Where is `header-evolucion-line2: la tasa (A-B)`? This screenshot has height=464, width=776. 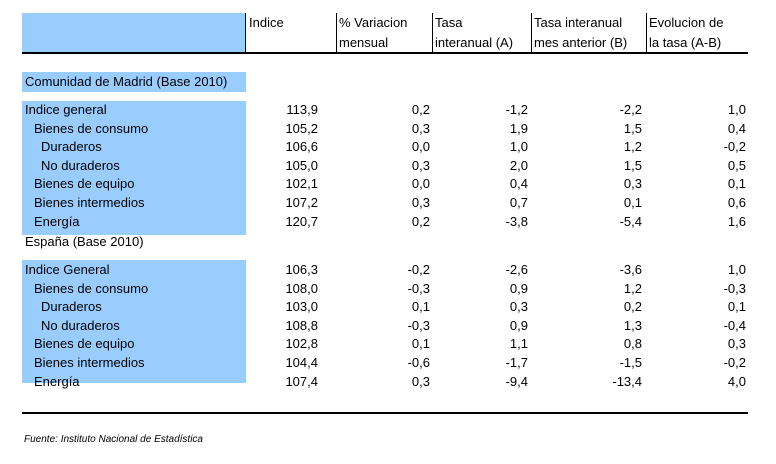
header-evolucion-line2: la tasa (A-B) is located at coordinates (685, 42).